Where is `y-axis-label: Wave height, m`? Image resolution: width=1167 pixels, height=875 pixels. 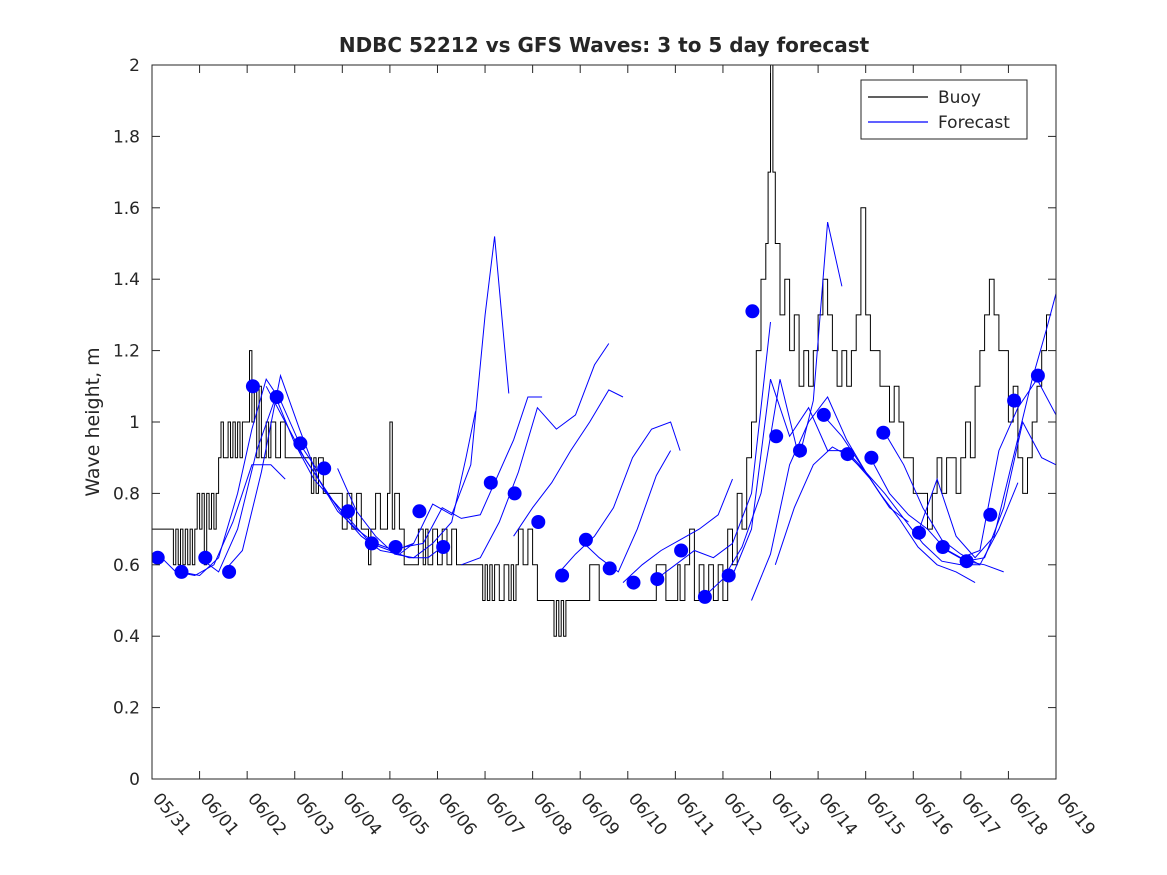 y-axis-label: Wave height, m is located at coordinates (93, 421).